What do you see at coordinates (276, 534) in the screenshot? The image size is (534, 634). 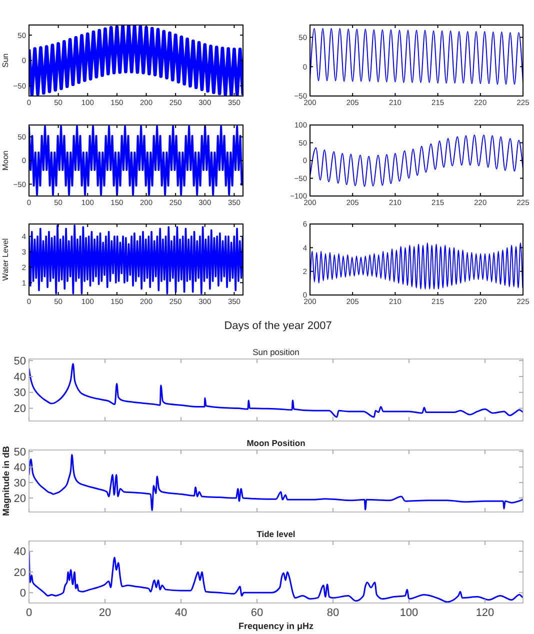 I see `chart-title: Tide level` at bounding box center [276, 534].